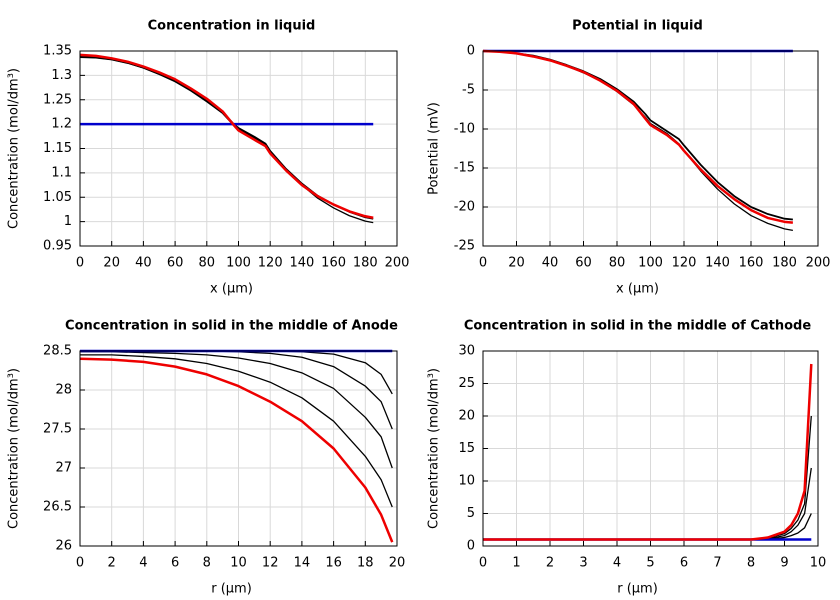 This screenshot has height=600, width=840. I want to click on y-tick-label: 28.5, so click(57, 351).